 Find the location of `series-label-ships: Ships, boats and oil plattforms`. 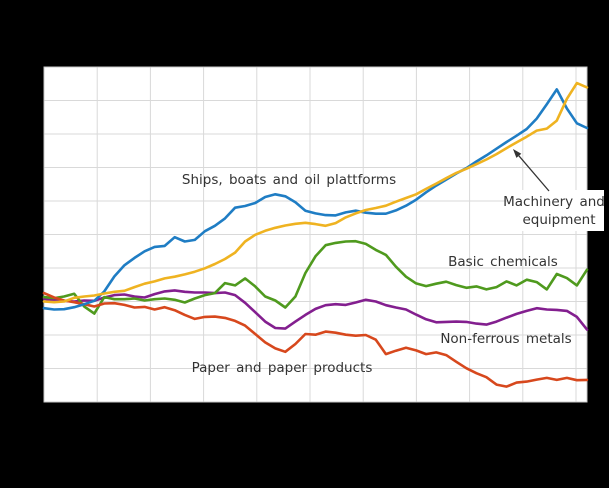

series-label-ships: Ships, boats and oil plattforms is located at coordinates (289, 180).